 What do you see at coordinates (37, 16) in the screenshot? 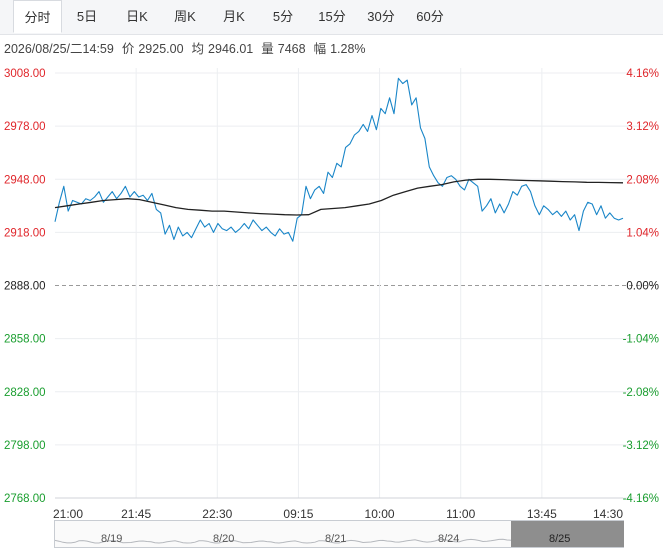
I see `tab-intraday: 分时` at bounding box center [37, 16].